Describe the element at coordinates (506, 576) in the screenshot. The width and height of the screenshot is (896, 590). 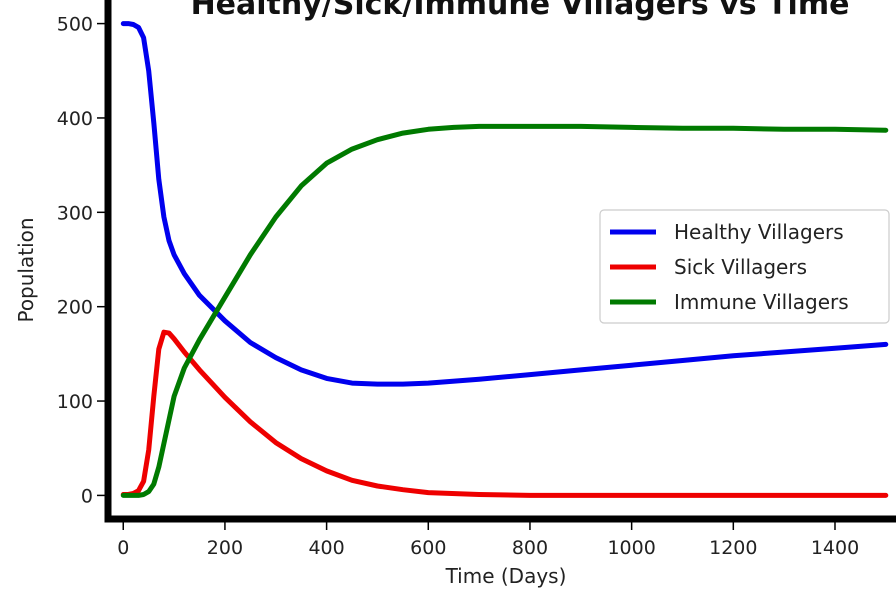
I see `x-axis-label: Time (Days)` at that location.